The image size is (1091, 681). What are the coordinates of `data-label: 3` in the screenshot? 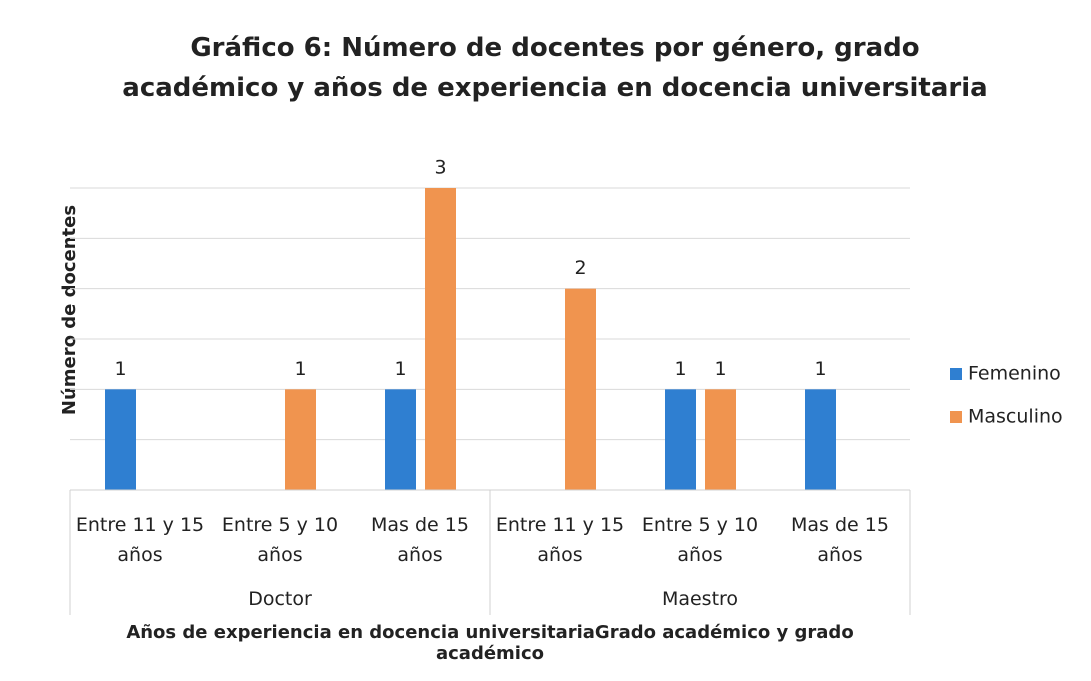 It's located at (440, 168).